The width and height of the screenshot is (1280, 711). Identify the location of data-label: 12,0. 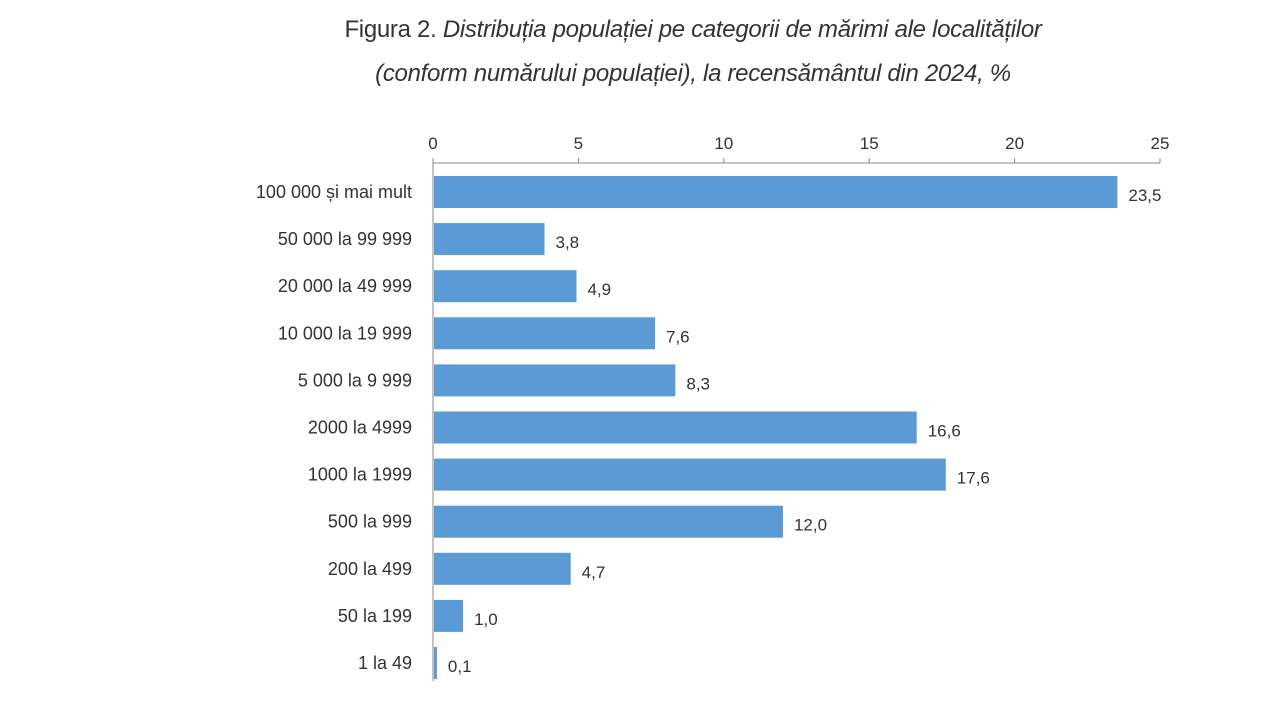
(810, 525).